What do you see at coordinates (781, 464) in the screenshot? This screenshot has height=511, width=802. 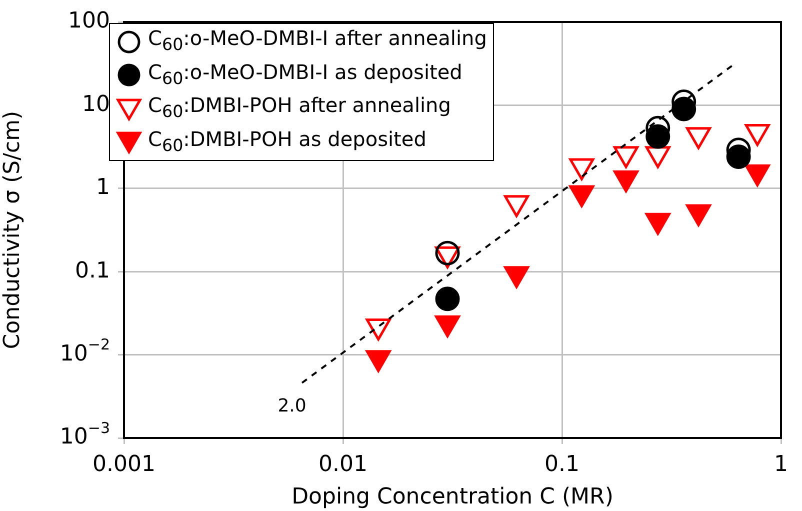 I see `x-tick-label: 1` at bounding box center [781, 464].